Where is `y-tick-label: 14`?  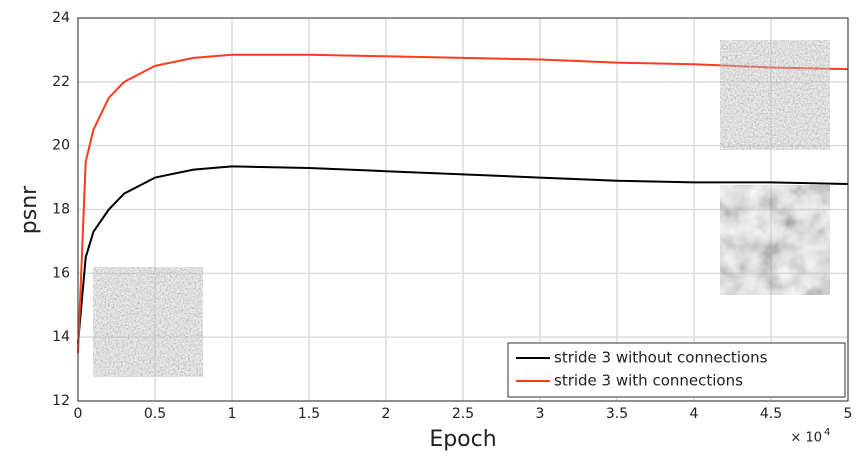
y-tick-label: 14 is located at coordinates (61, 337).